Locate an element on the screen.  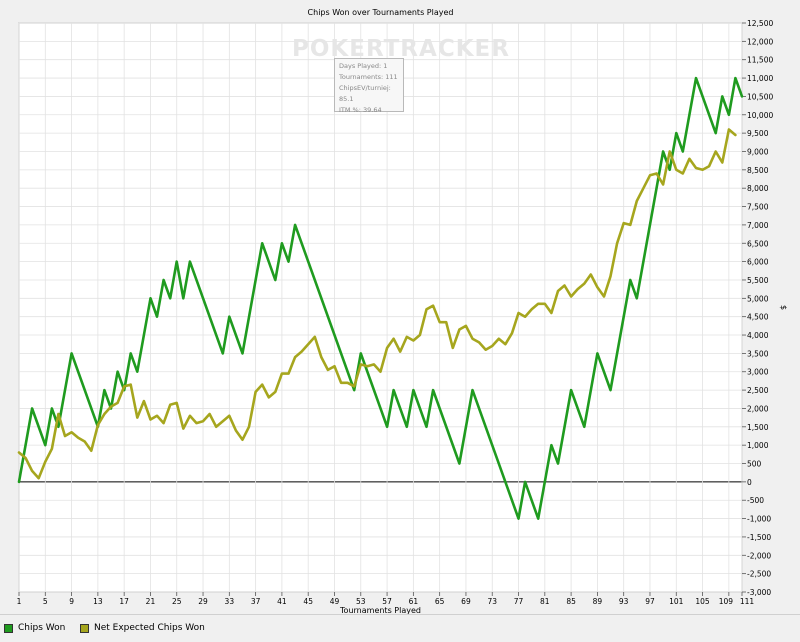
y-tick-label: 3,500 is located at coordinates (758, 353).